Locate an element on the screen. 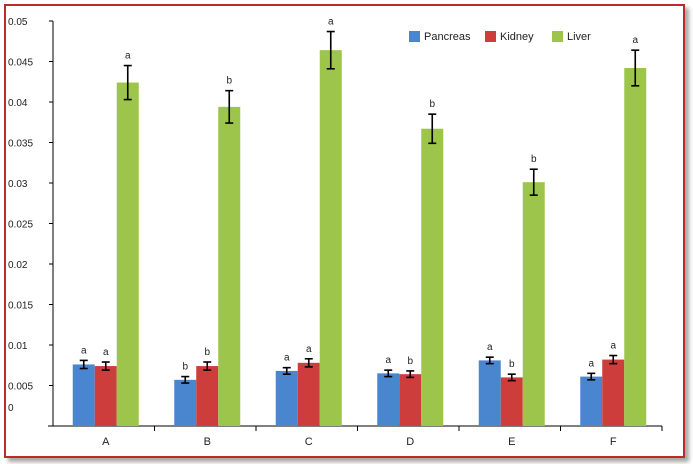  y-tick-label: 0 is located at coordinates (11, 408).